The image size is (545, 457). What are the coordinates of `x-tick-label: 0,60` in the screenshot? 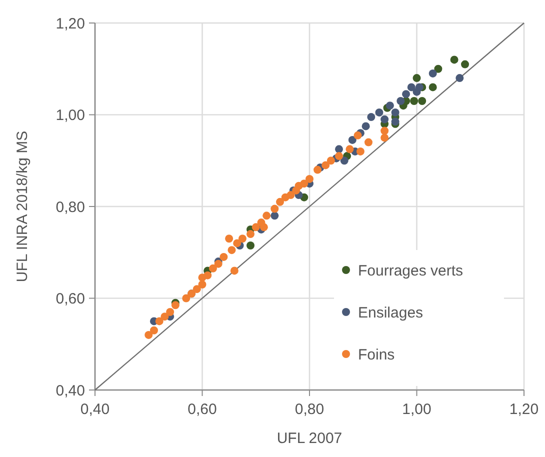 It's located at (202, 409).